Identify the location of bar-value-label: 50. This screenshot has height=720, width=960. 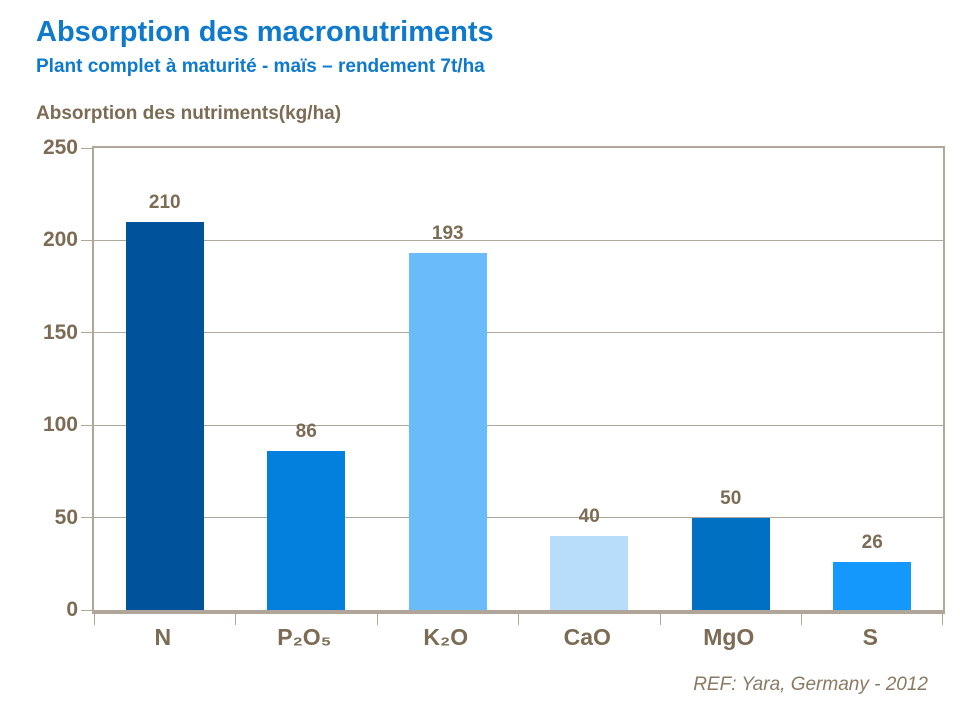
(731, 498).